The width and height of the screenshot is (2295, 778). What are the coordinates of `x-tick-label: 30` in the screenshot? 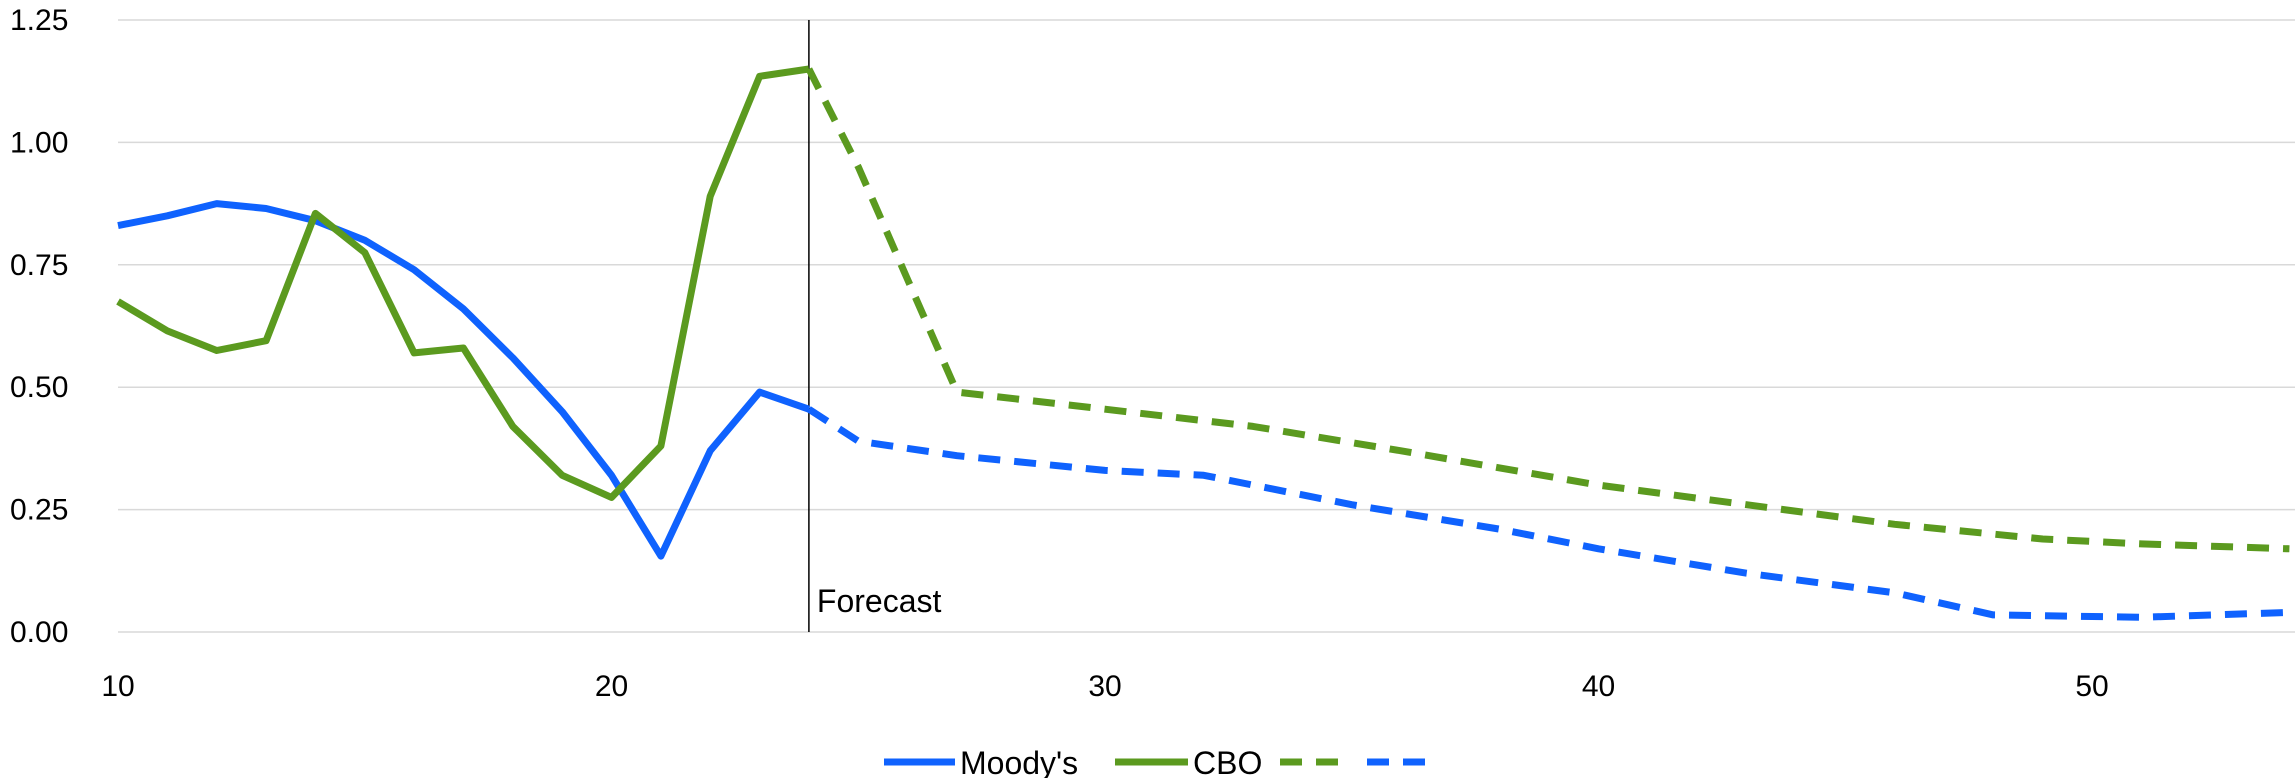 It's located at (1104, 686).